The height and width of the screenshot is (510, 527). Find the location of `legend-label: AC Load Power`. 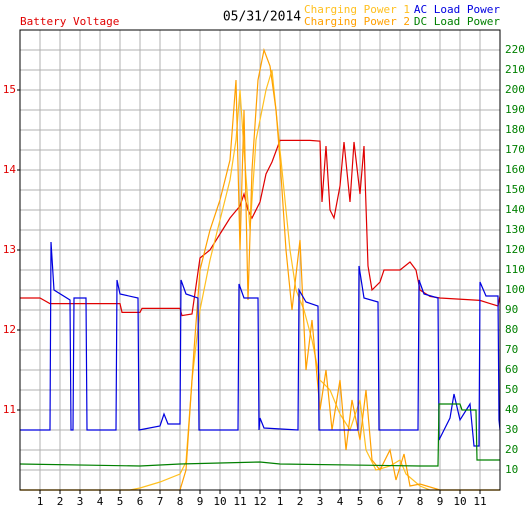

legend-label: AC Load Power is located at coordinates (457, 9).